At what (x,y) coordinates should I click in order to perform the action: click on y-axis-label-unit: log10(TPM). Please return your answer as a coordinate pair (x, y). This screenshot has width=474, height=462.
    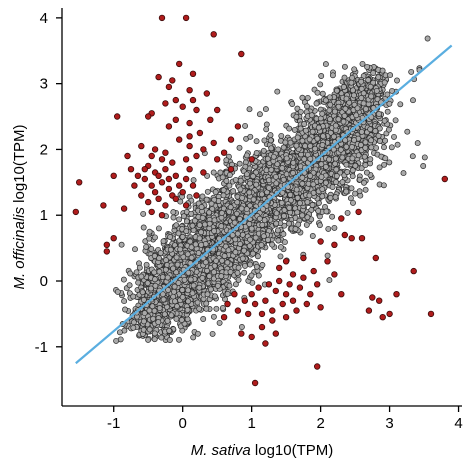
    Looking at the image, I should click on (19, 165).